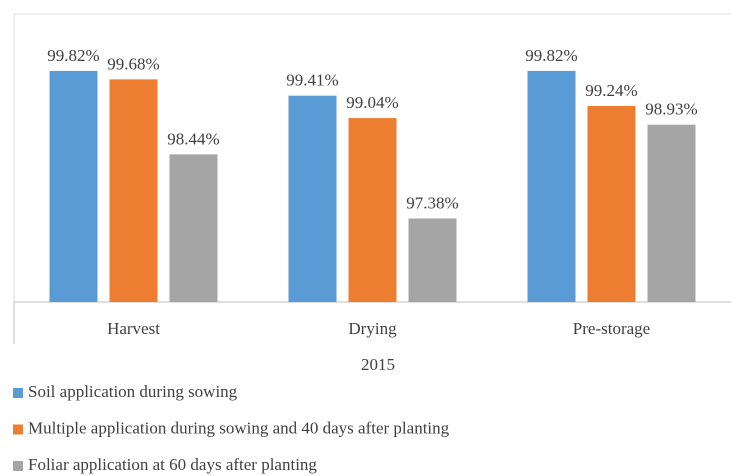 The height and width of the screenshot is (476, 731). Describe the element at coordinates (432, 202) in the screenshot. I see `data-label: 97.38%` at that location.